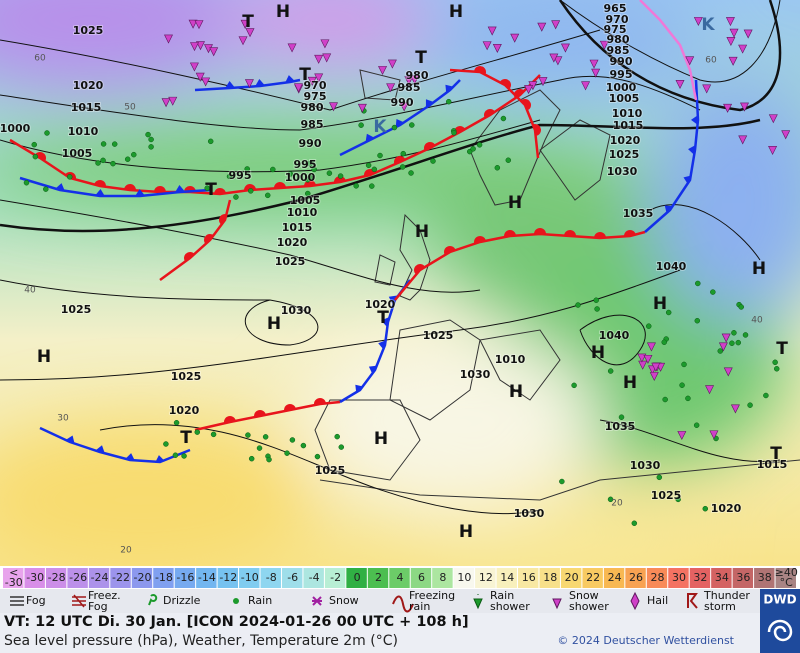  What do you see at coordinates (419, 606) in the screenshot?
I see `legend-label: rain` at bounding box center [419, 606].